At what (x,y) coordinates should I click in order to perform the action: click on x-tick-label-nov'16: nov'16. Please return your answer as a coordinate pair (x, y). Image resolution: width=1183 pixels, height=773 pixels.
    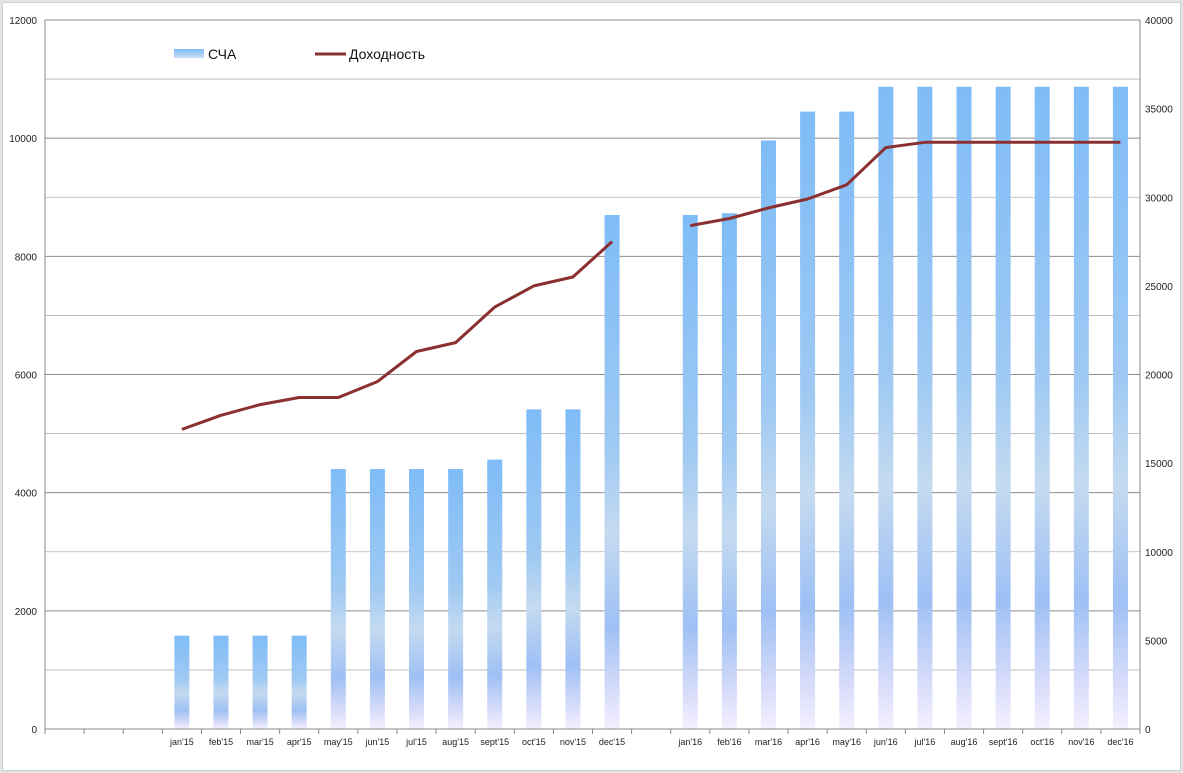
    Looking at the image, I should click on (1081, 742).